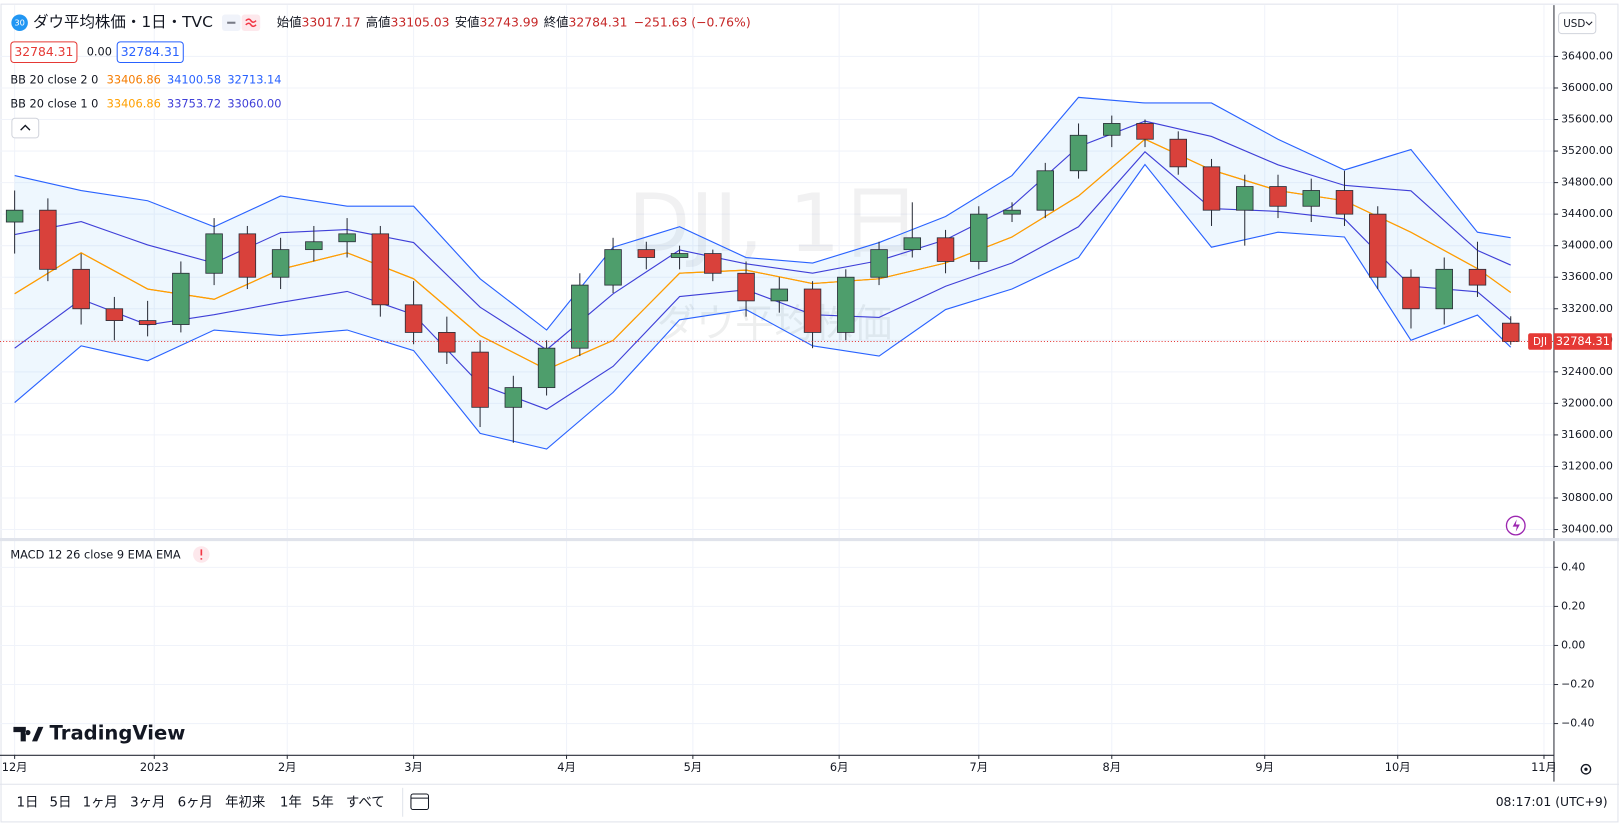 Image resolution: width=1619 pixels, height=824 pixels. I want to click on sell-price: 32784.31, so click(43, 51).